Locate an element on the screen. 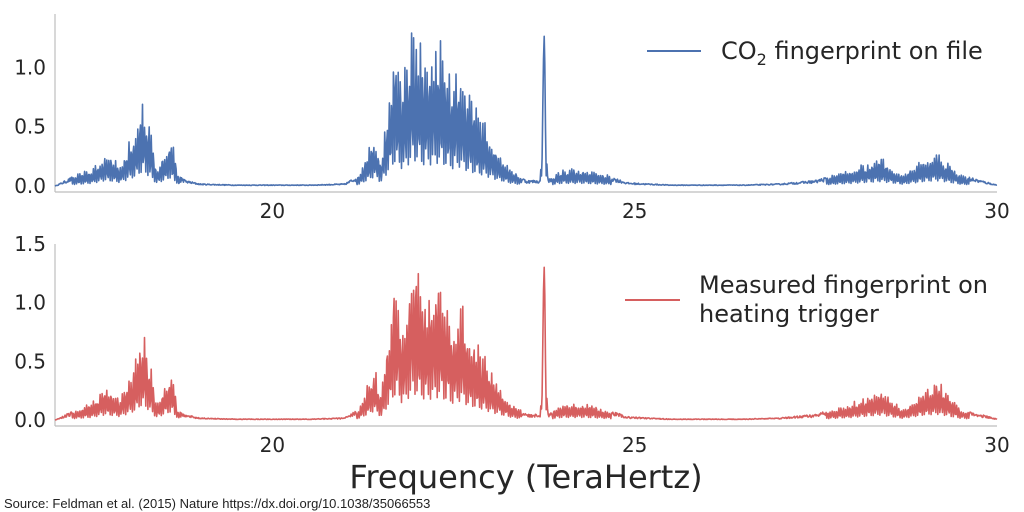 The width and height of the screenshot is (1024, 512). bottom-y-tick-label: 1.5 is located at coordinates (30, 244).